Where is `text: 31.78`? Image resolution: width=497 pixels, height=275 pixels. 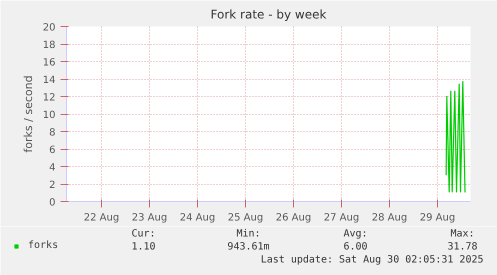 text: 31.78 is located at coordinates (462, 247).